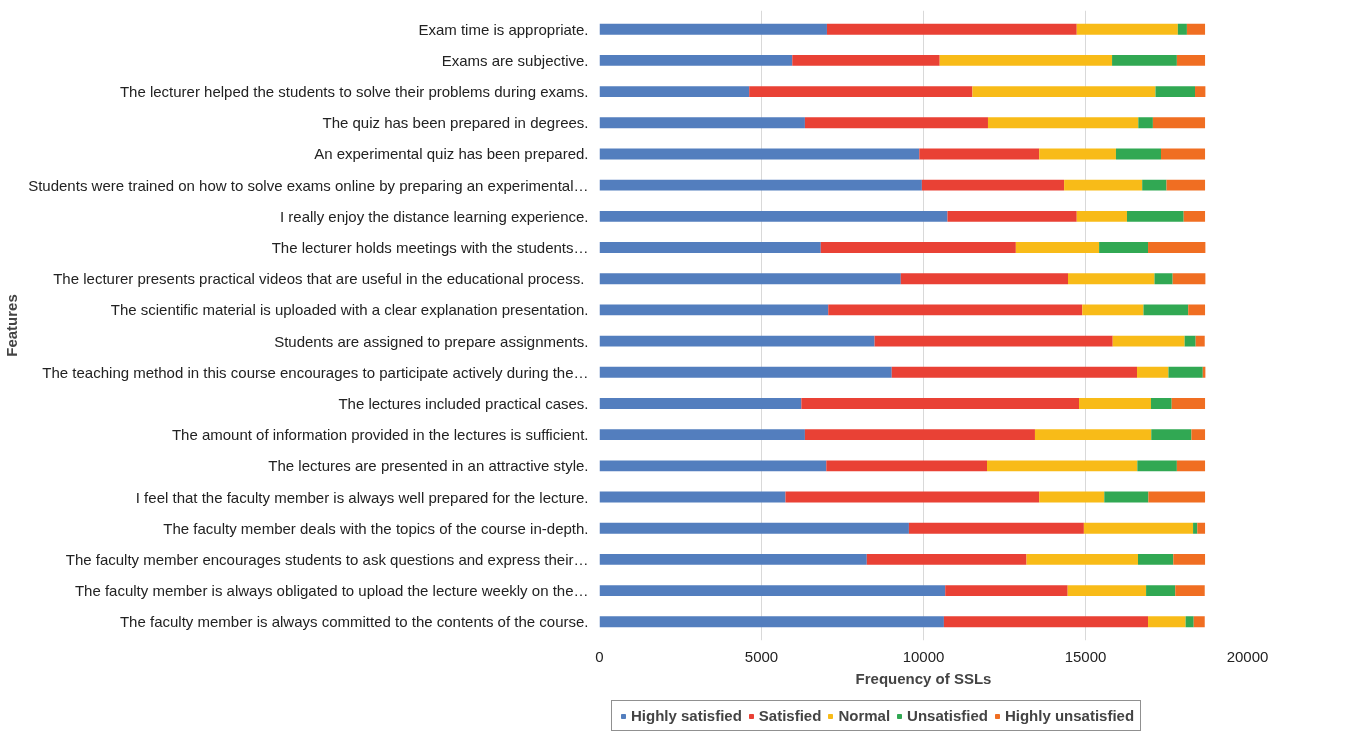  I want to click on legend-label: Highly unsatisfied, so click(1069, 715).